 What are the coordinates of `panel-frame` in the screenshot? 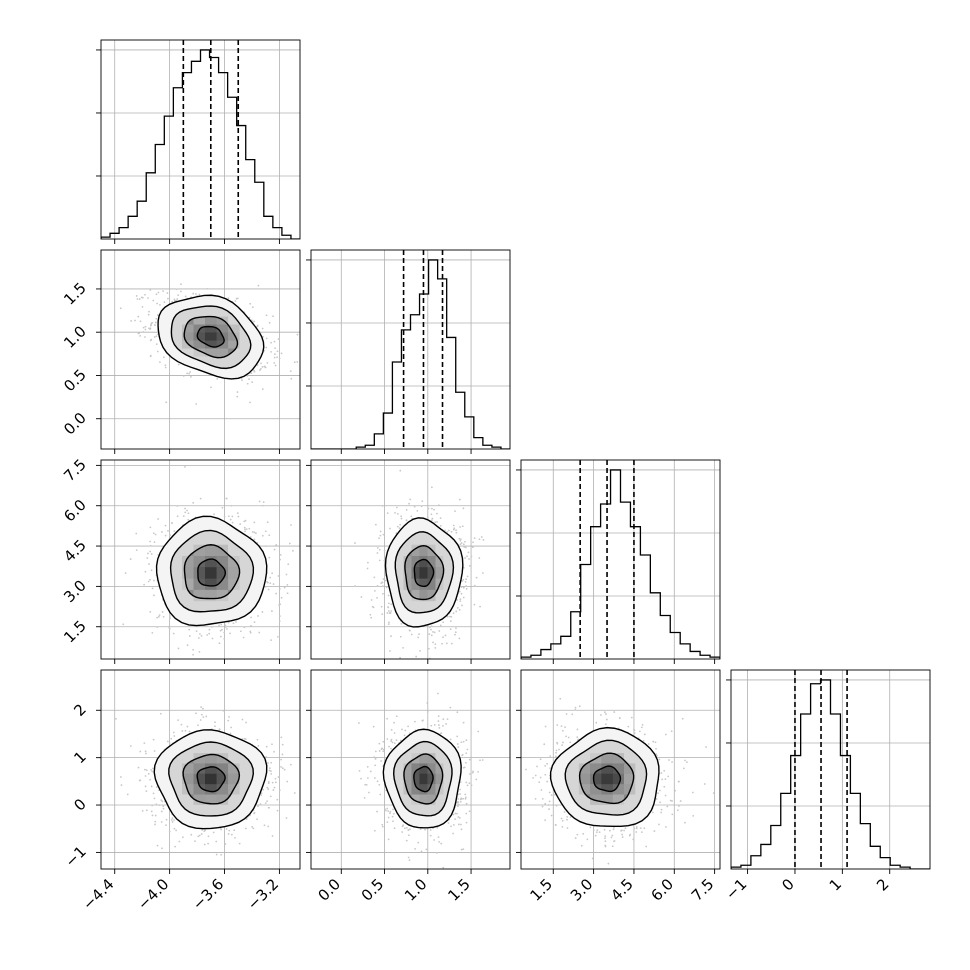 It's located at (410, 349).